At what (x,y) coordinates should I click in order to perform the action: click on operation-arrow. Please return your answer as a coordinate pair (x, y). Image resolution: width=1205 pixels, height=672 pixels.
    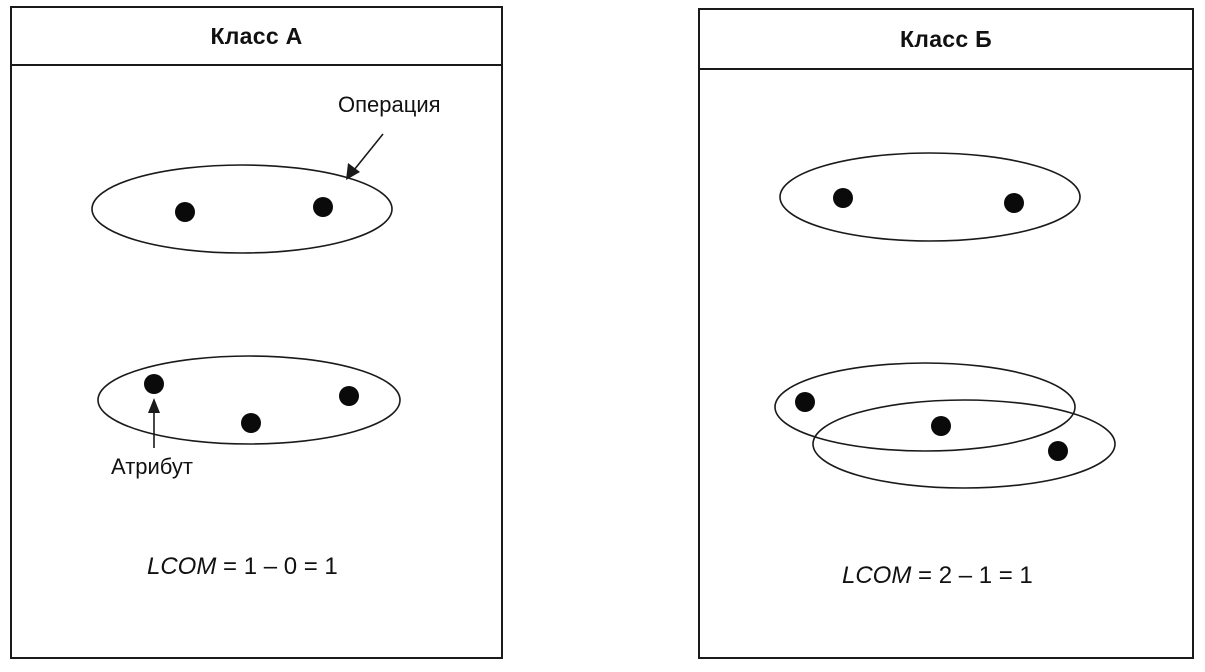
    Looking at the image, I should click on (368, 152).